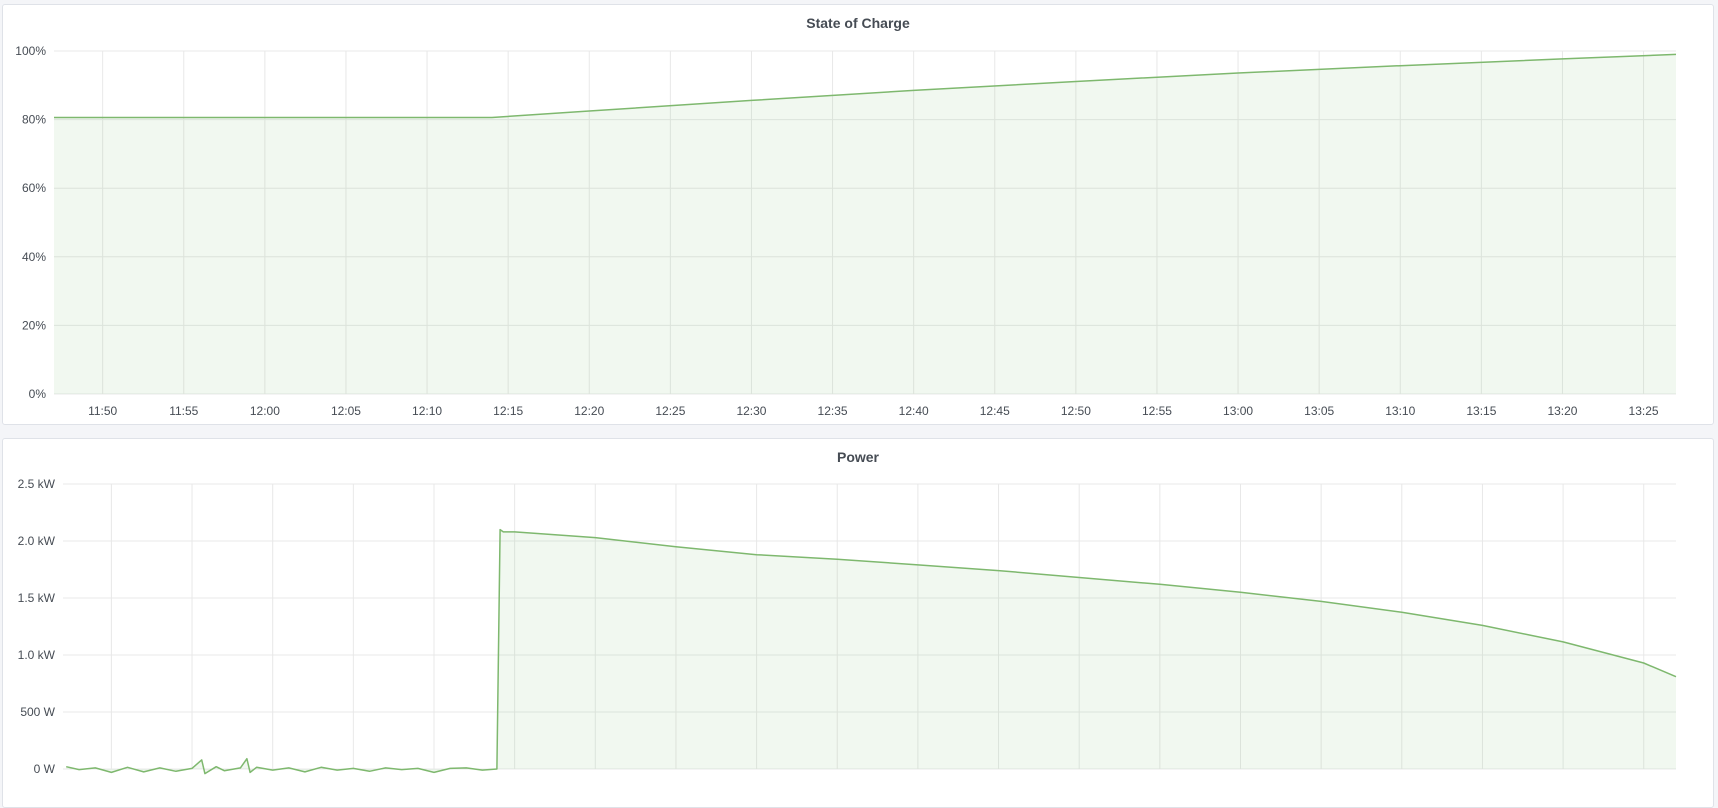 This screenshot has width=1718, height=808. I want to click on x-tick-label: 13:25, so click(1644, 411).